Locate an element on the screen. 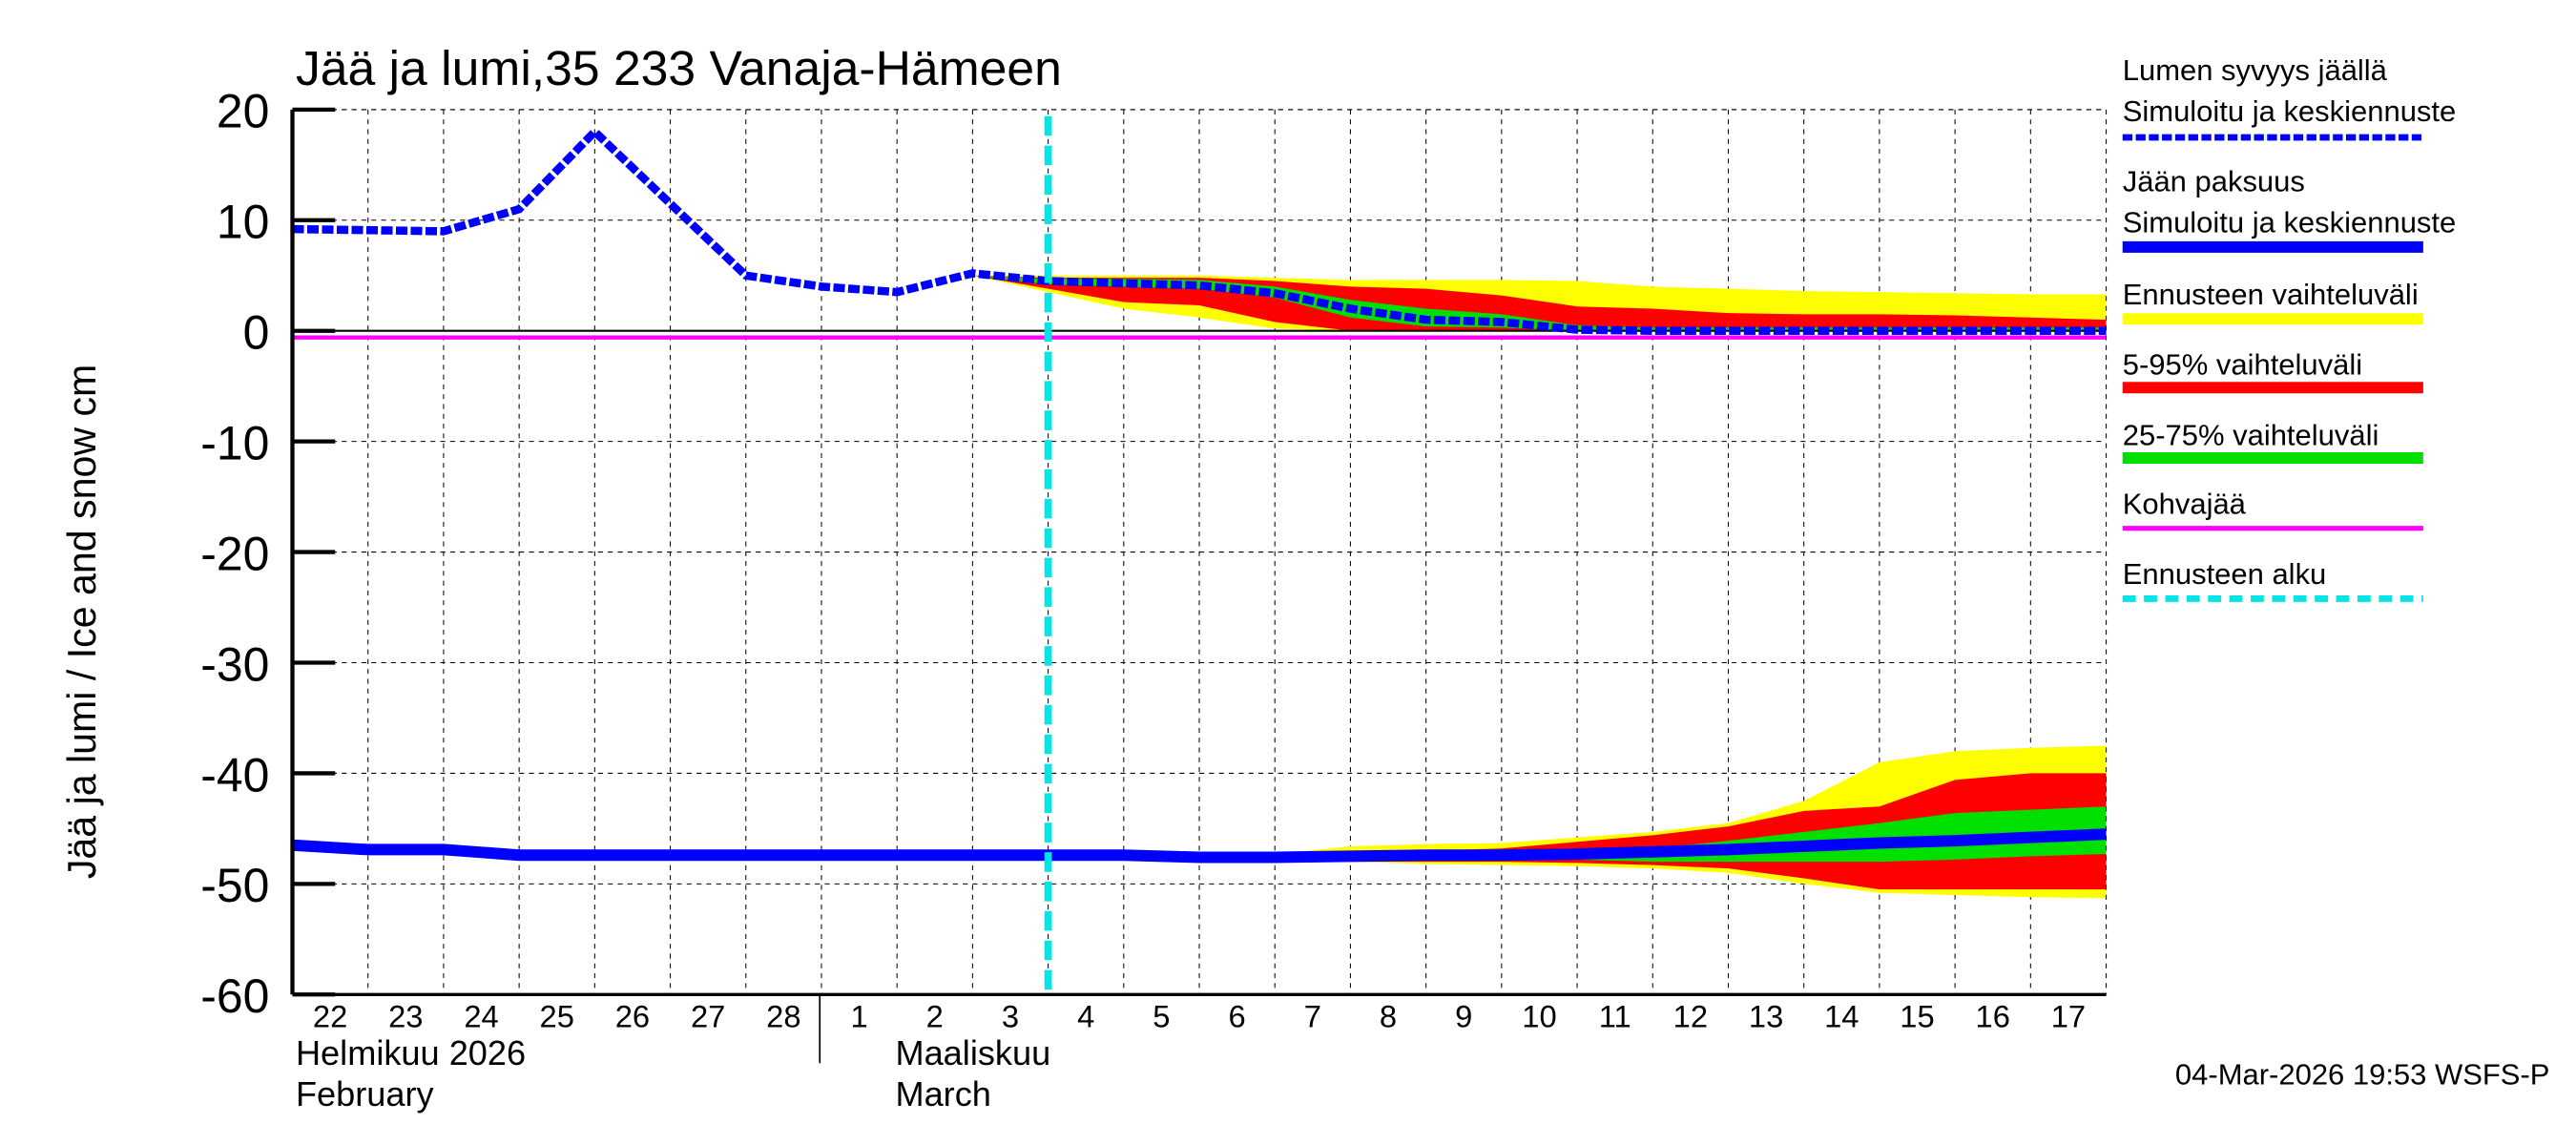 The width and height of the screenshot is (2576, 1145). x-tick-label: 8 is located at coordinates (1388, 1017).